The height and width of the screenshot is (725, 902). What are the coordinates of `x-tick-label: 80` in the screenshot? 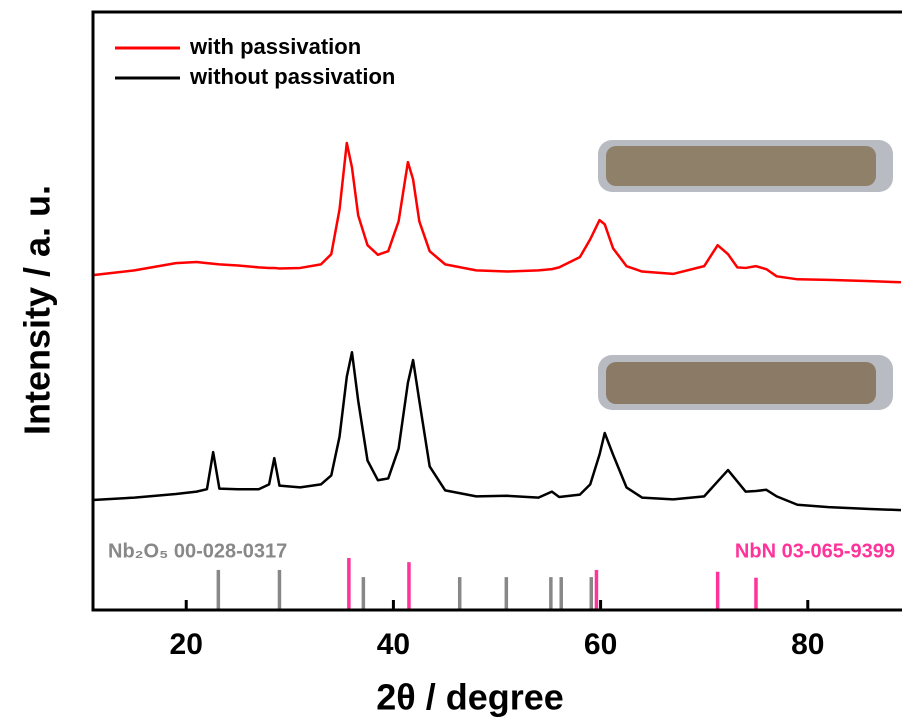 It's located at (807, 644).